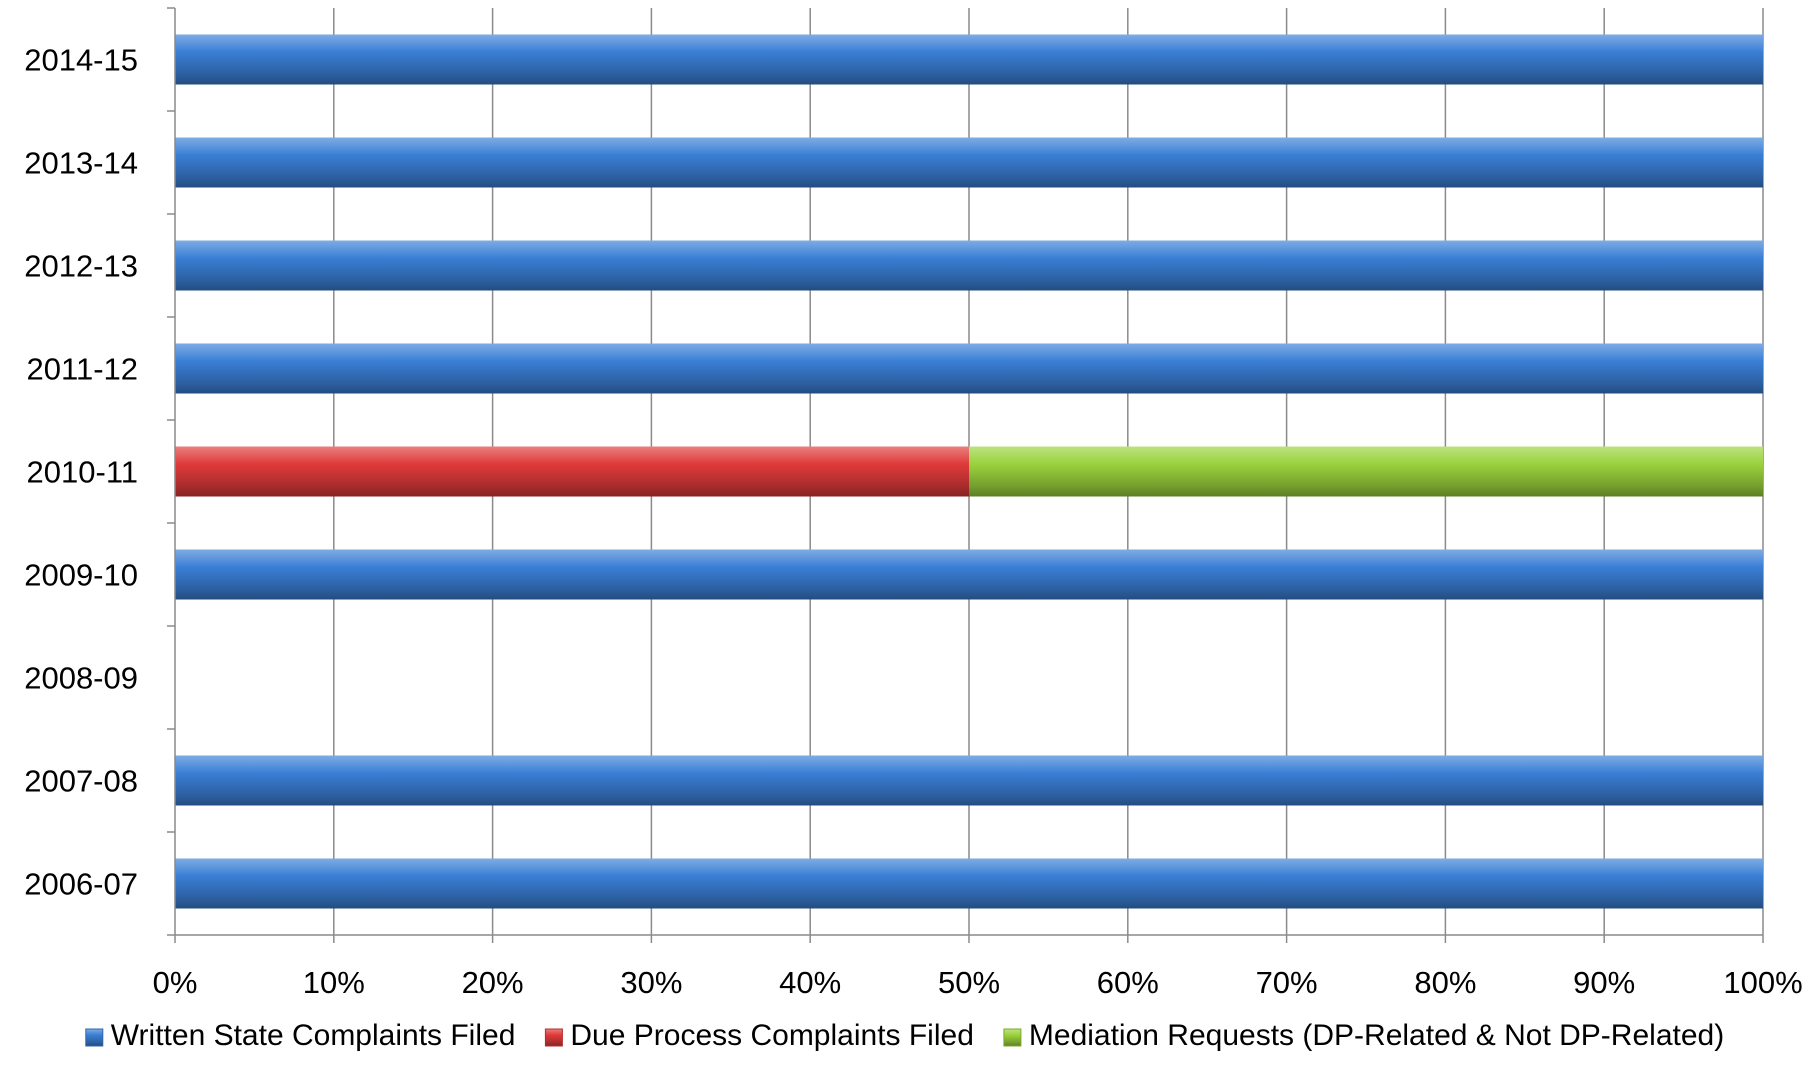 This screenshot has height=1073, width=1810. Describe the element at coordinates (313, 1035) in the screenshot. I see `legend-label: Written State Complaints Filed` at that location.